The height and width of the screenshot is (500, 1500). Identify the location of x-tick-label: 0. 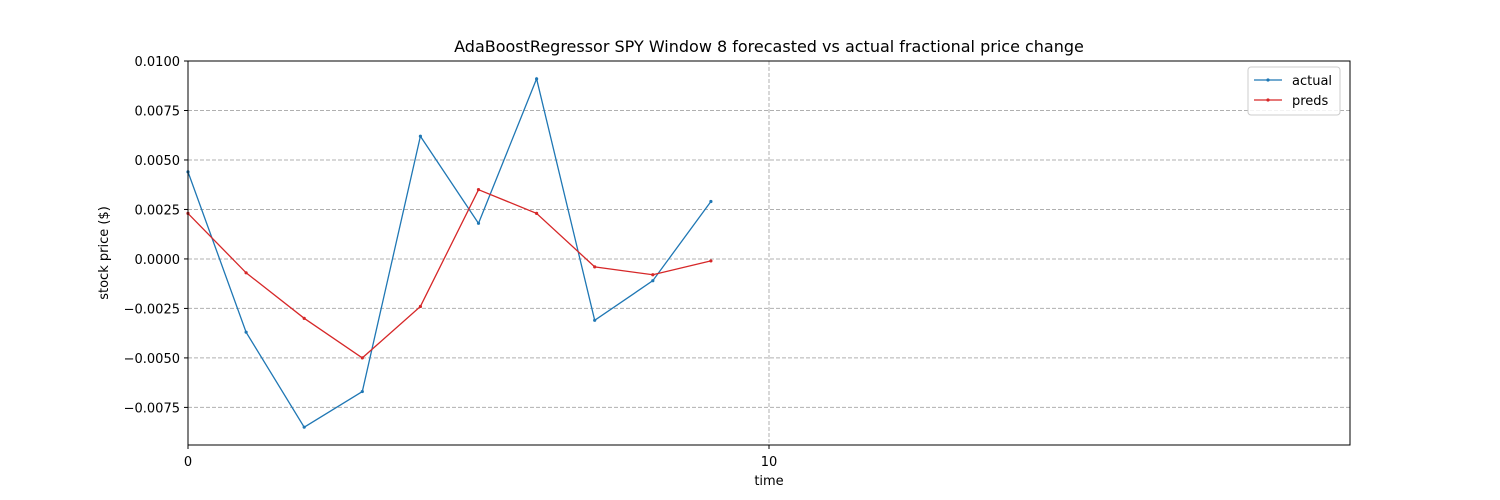
(188, 462).